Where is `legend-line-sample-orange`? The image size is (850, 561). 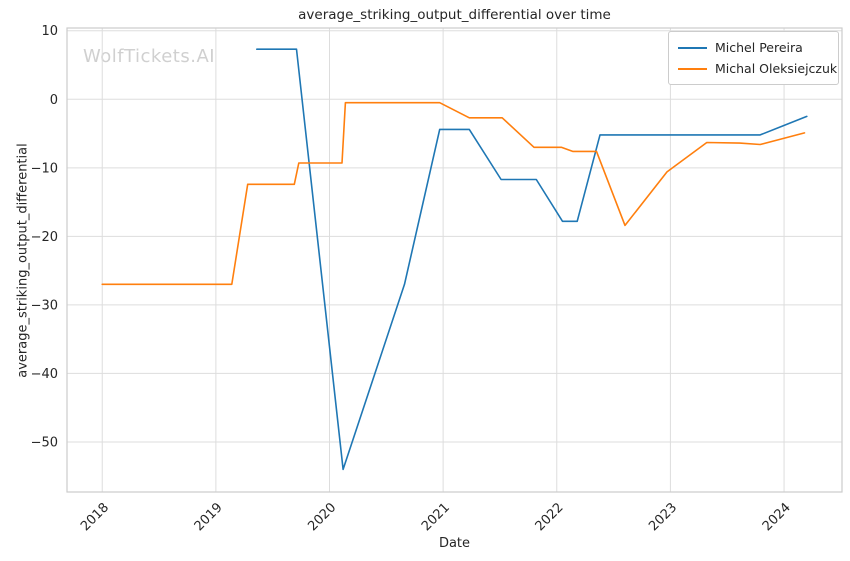 legend-line-sample-orange is located at coordinates (692, 68).